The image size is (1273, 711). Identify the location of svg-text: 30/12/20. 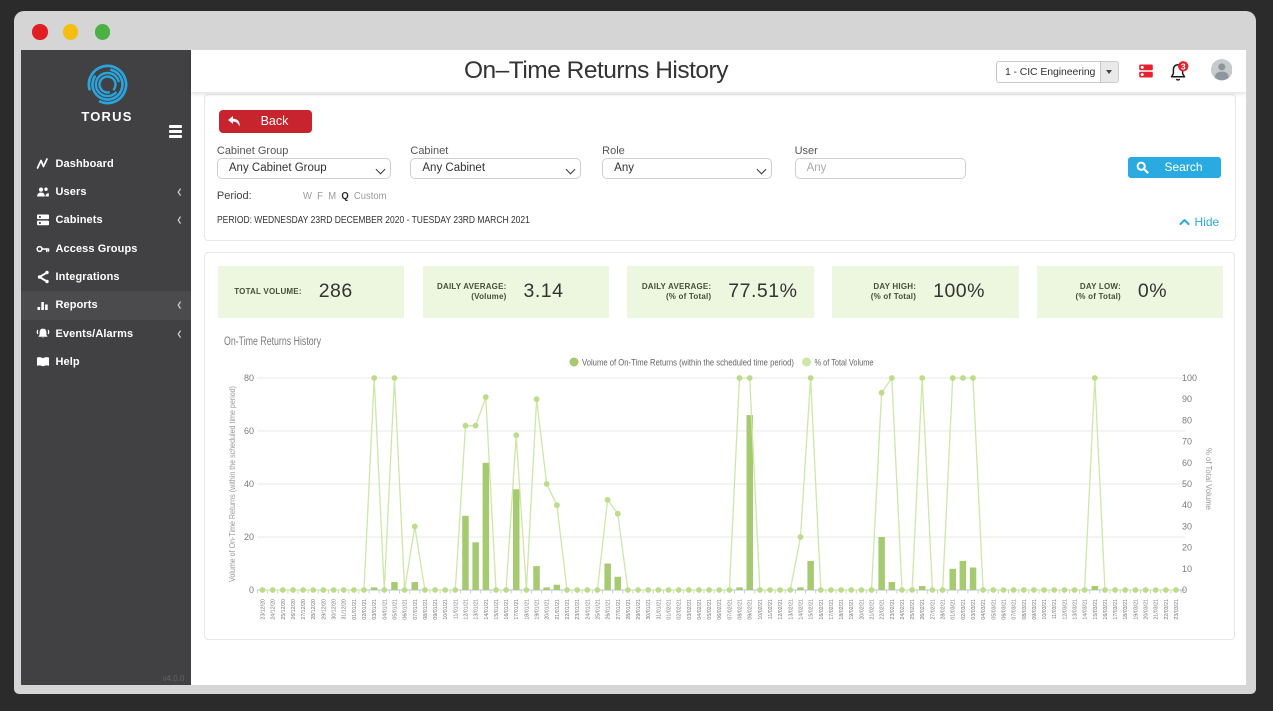
(335, 609).